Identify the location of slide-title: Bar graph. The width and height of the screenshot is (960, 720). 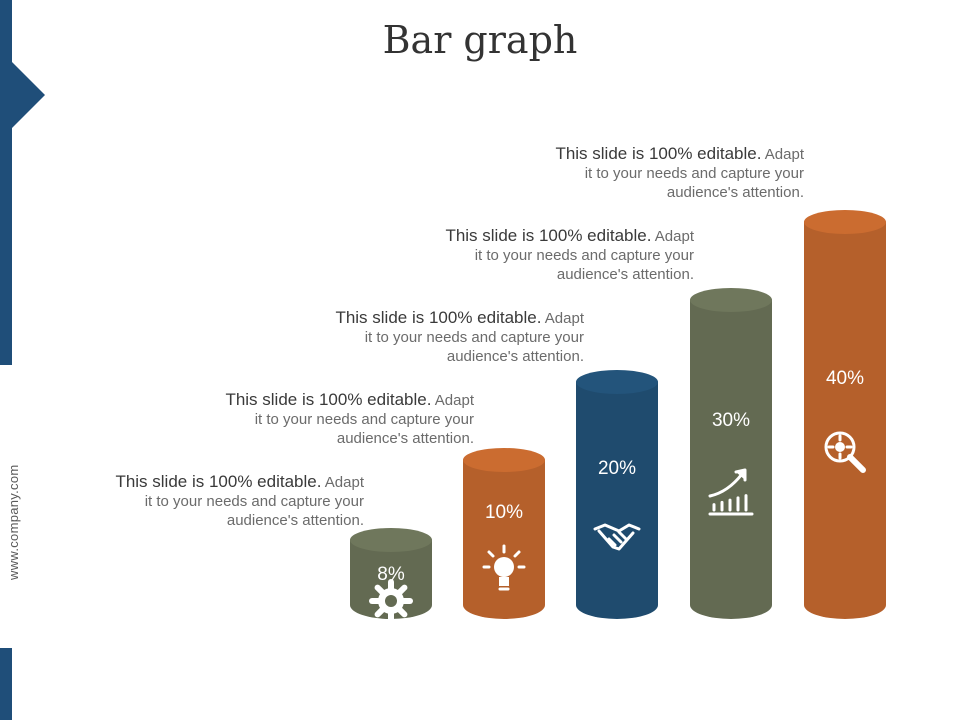
(480, 40).